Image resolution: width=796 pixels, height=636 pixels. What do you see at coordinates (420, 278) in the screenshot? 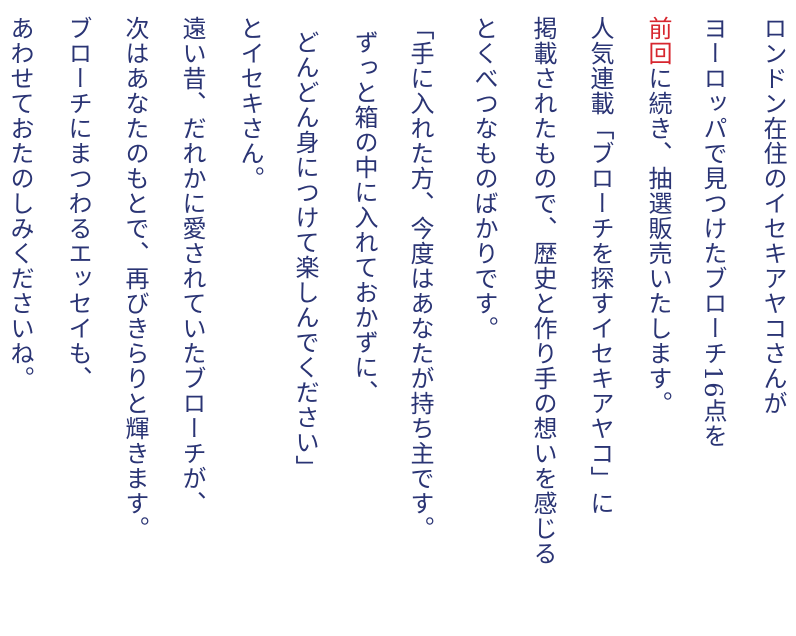
I see `quote-line: 「手に入れた方、今度はあなたが持ち主です。` at bounding box center [420, 278].